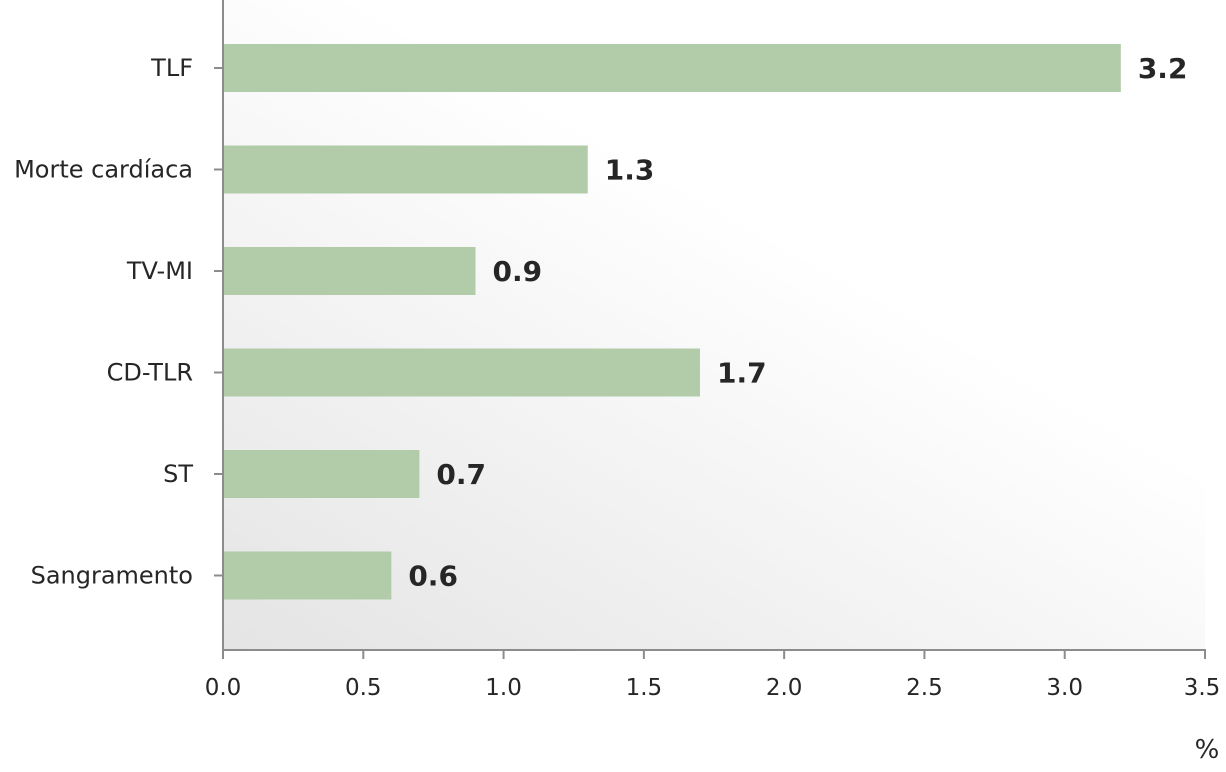  Describe the element at coordinates (461, 474) in the screenshot. I see `data-label: 0.7` at that location.